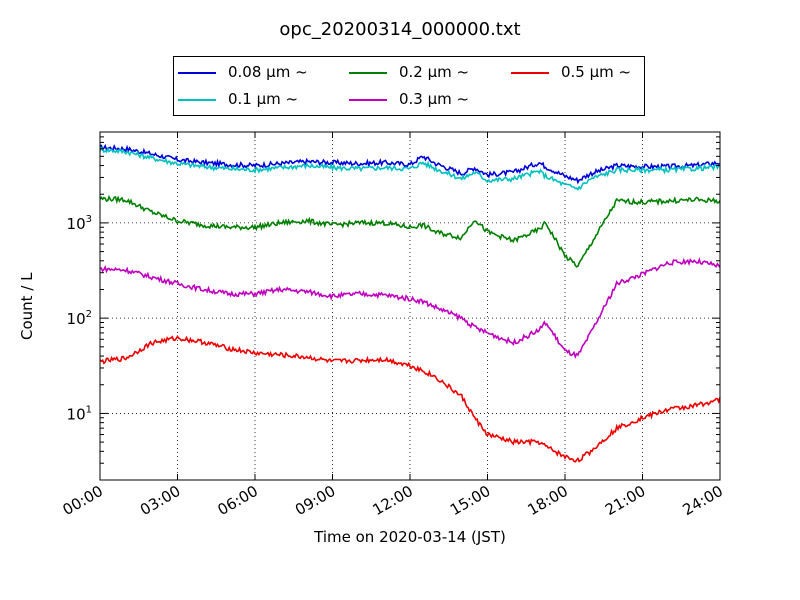 The height and width of the screenshot is (600, 800). Describe the element at coordinates (596, 72) in the screenshot. I see `legend-label: 0.5 μm ~` at that location.